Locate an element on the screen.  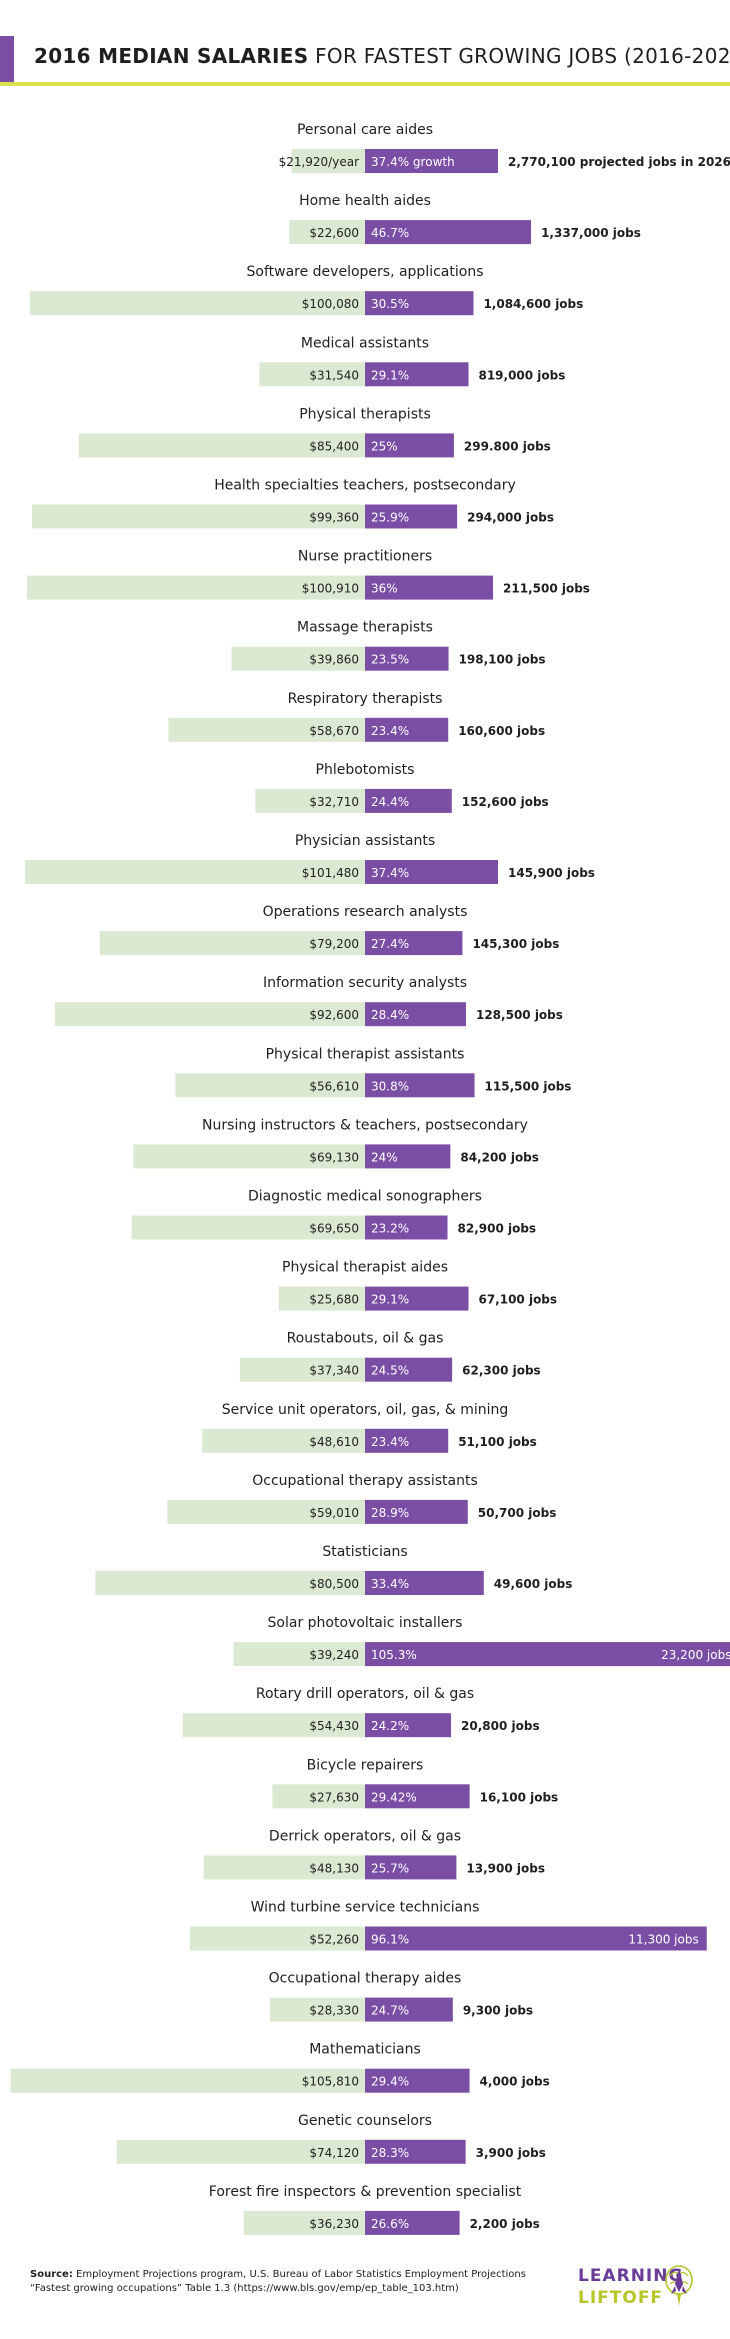
jobs-value: 62,300 jobs is located at coordinates (501, 1371).